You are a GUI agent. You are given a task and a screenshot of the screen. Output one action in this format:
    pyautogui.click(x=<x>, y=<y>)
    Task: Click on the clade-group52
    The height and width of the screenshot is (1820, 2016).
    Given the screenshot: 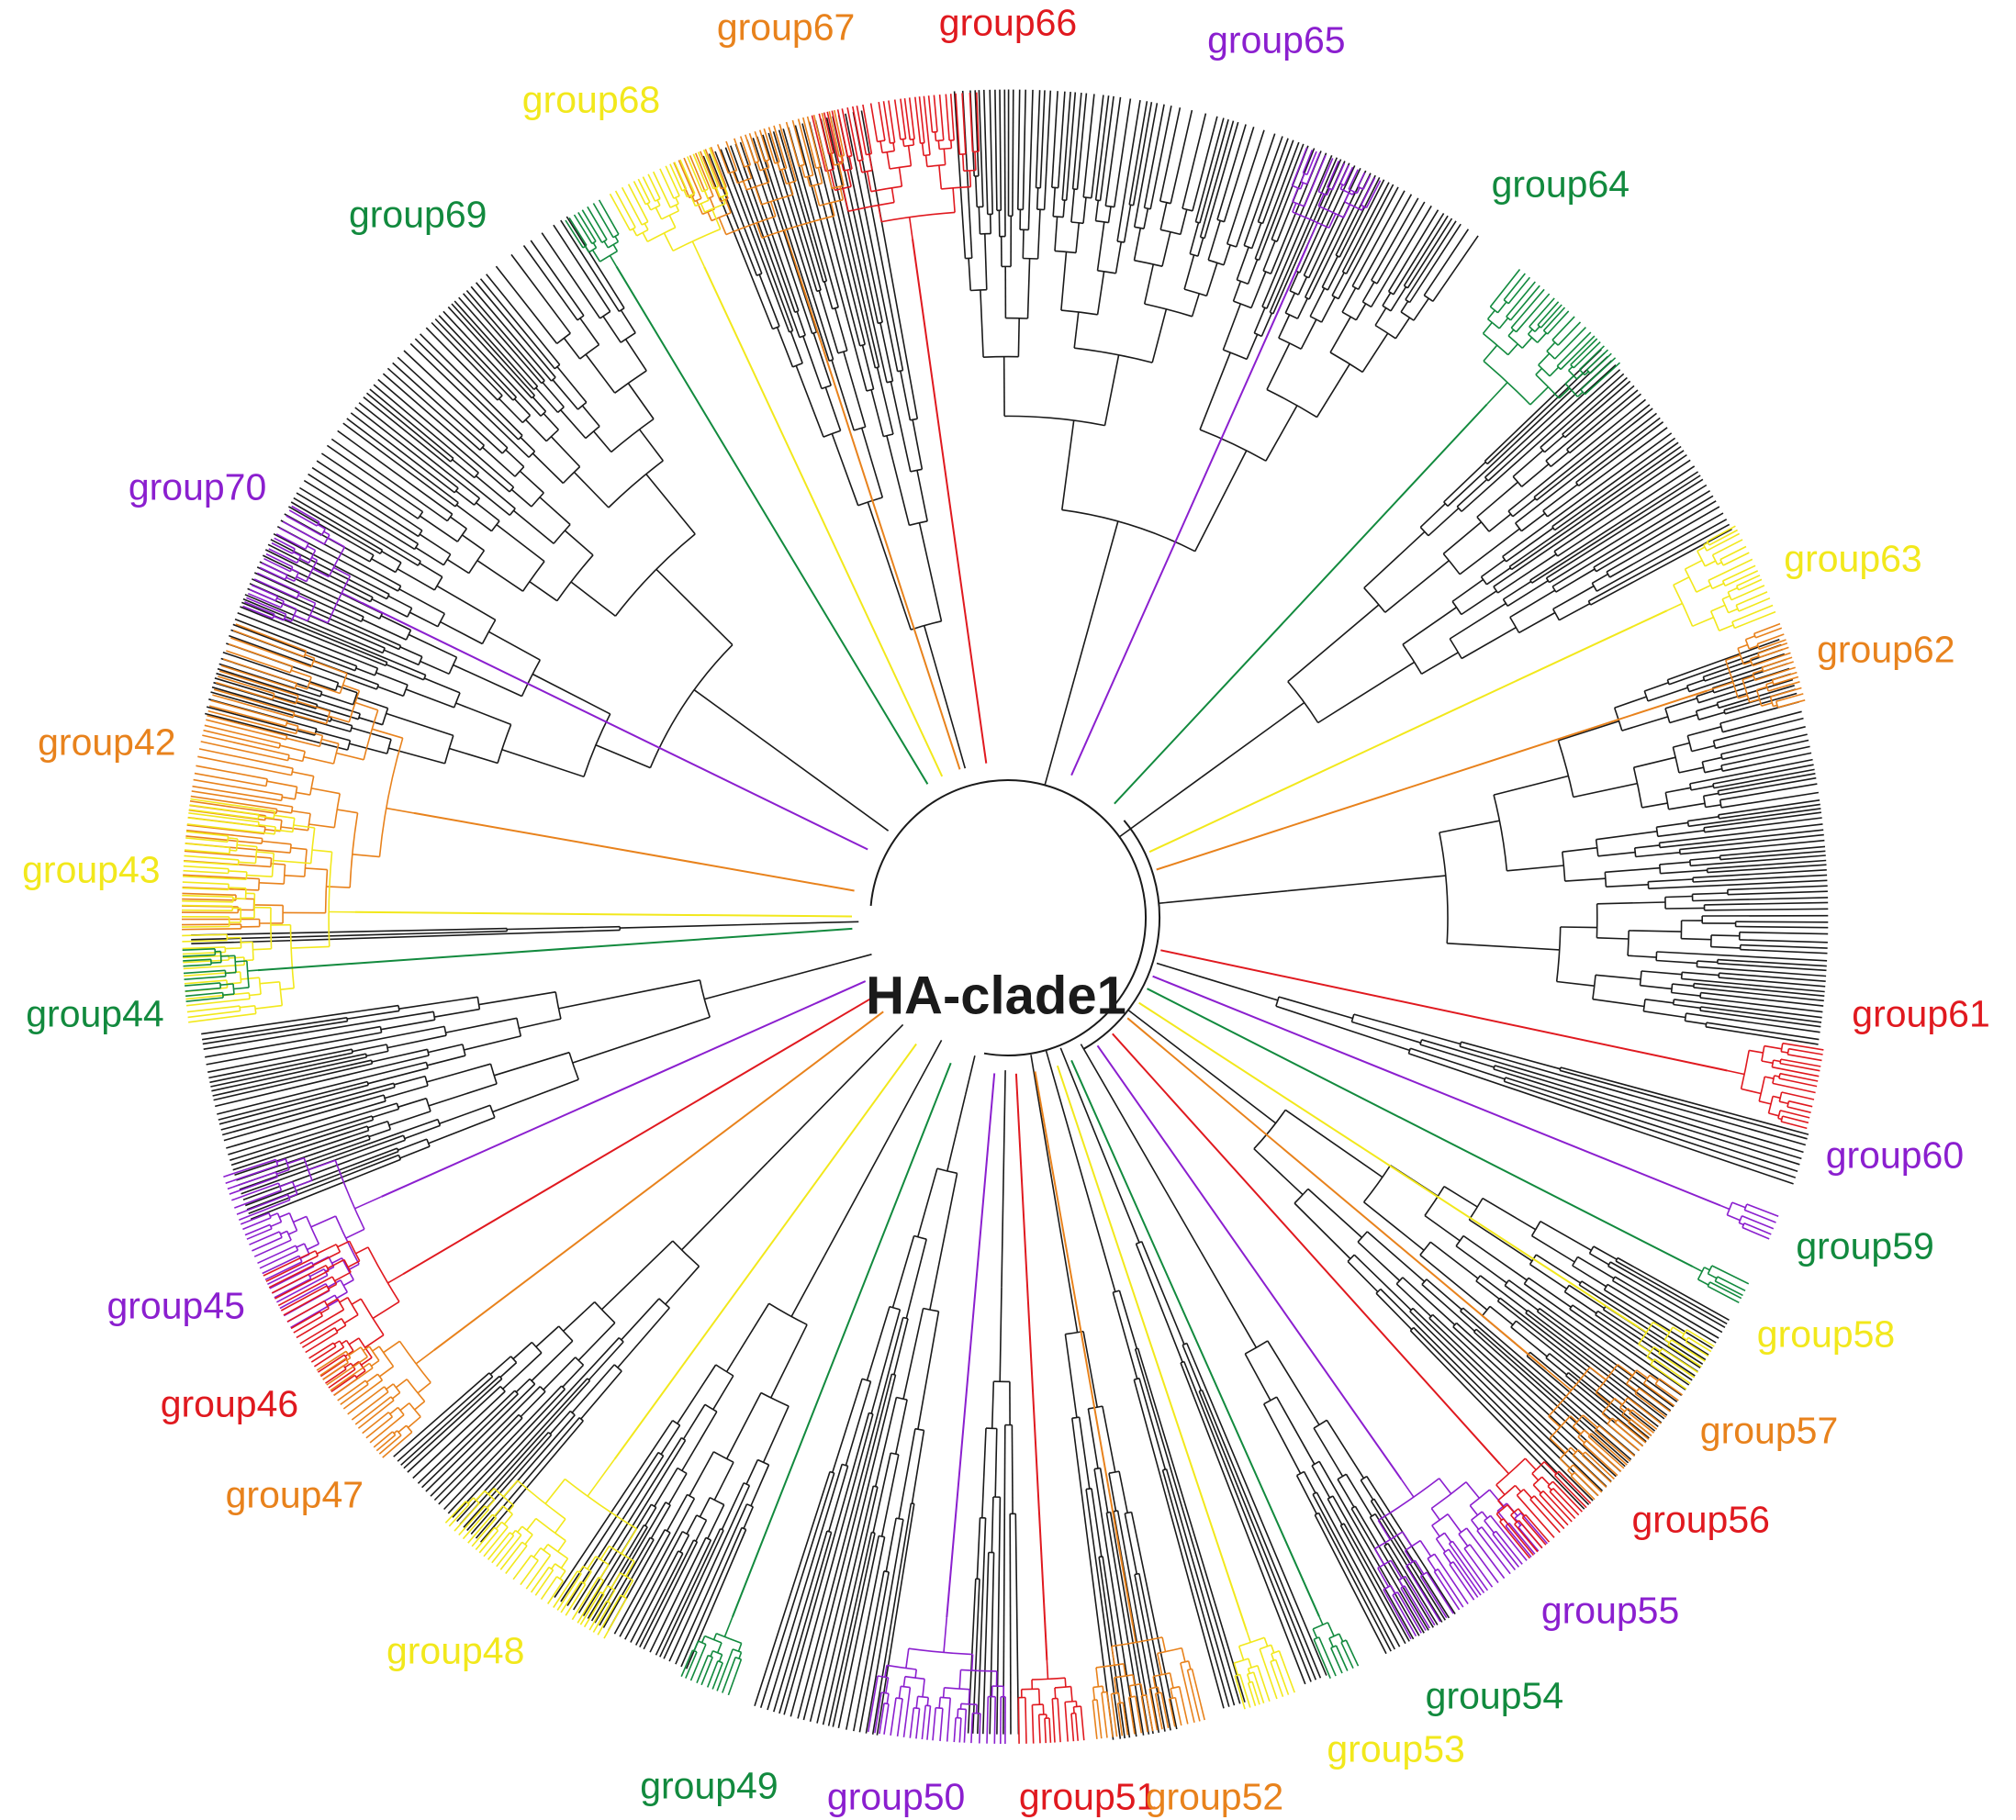 What is the action you would take?
    pyautogui.click(x=1134, y=1634)
    